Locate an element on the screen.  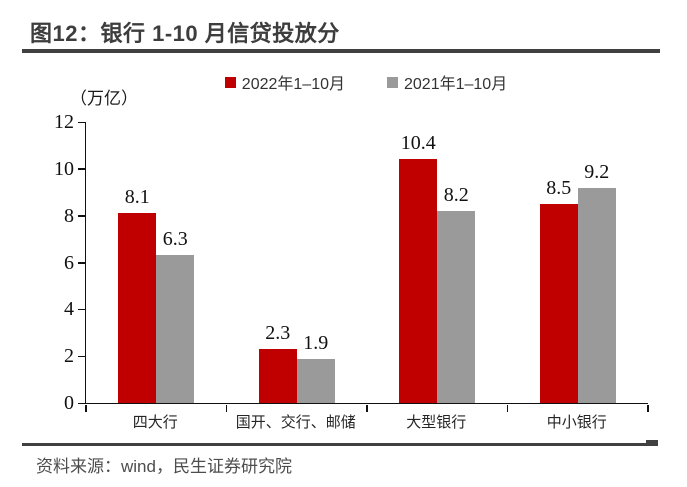
legend-label: 2022年1–10月 is located at coordinates (293, 84).